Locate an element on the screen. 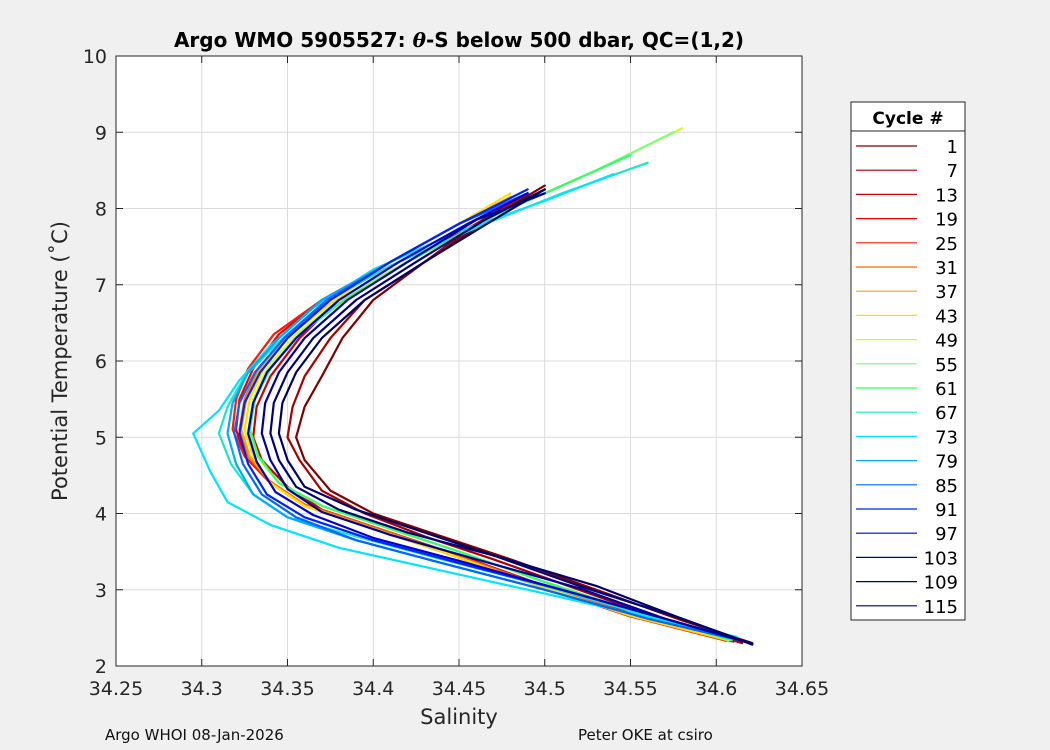  legend-label-cycle-103: 103 is located at coordinates (941, 558).